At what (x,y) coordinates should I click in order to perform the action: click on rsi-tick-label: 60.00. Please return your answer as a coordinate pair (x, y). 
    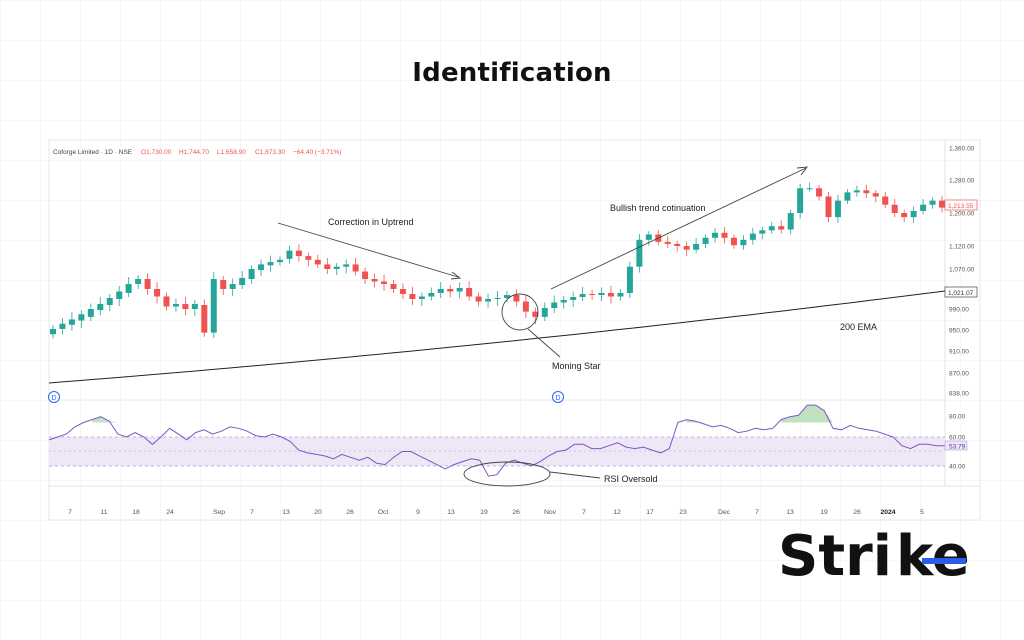
    Looking at the image, I should click on (957, 438).